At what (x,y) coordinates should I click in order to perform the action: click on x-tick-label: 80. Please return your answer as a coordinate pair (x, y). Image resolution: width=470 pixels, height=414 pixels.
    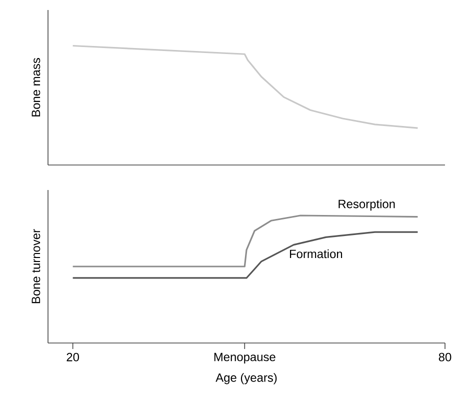
    Looking at the image, I should click on (445, 357).